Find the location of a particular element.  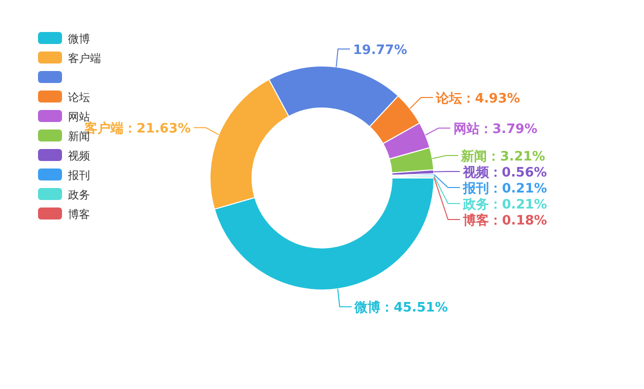

data-label: 微博：45.51% is located at coordinates (401, 308).